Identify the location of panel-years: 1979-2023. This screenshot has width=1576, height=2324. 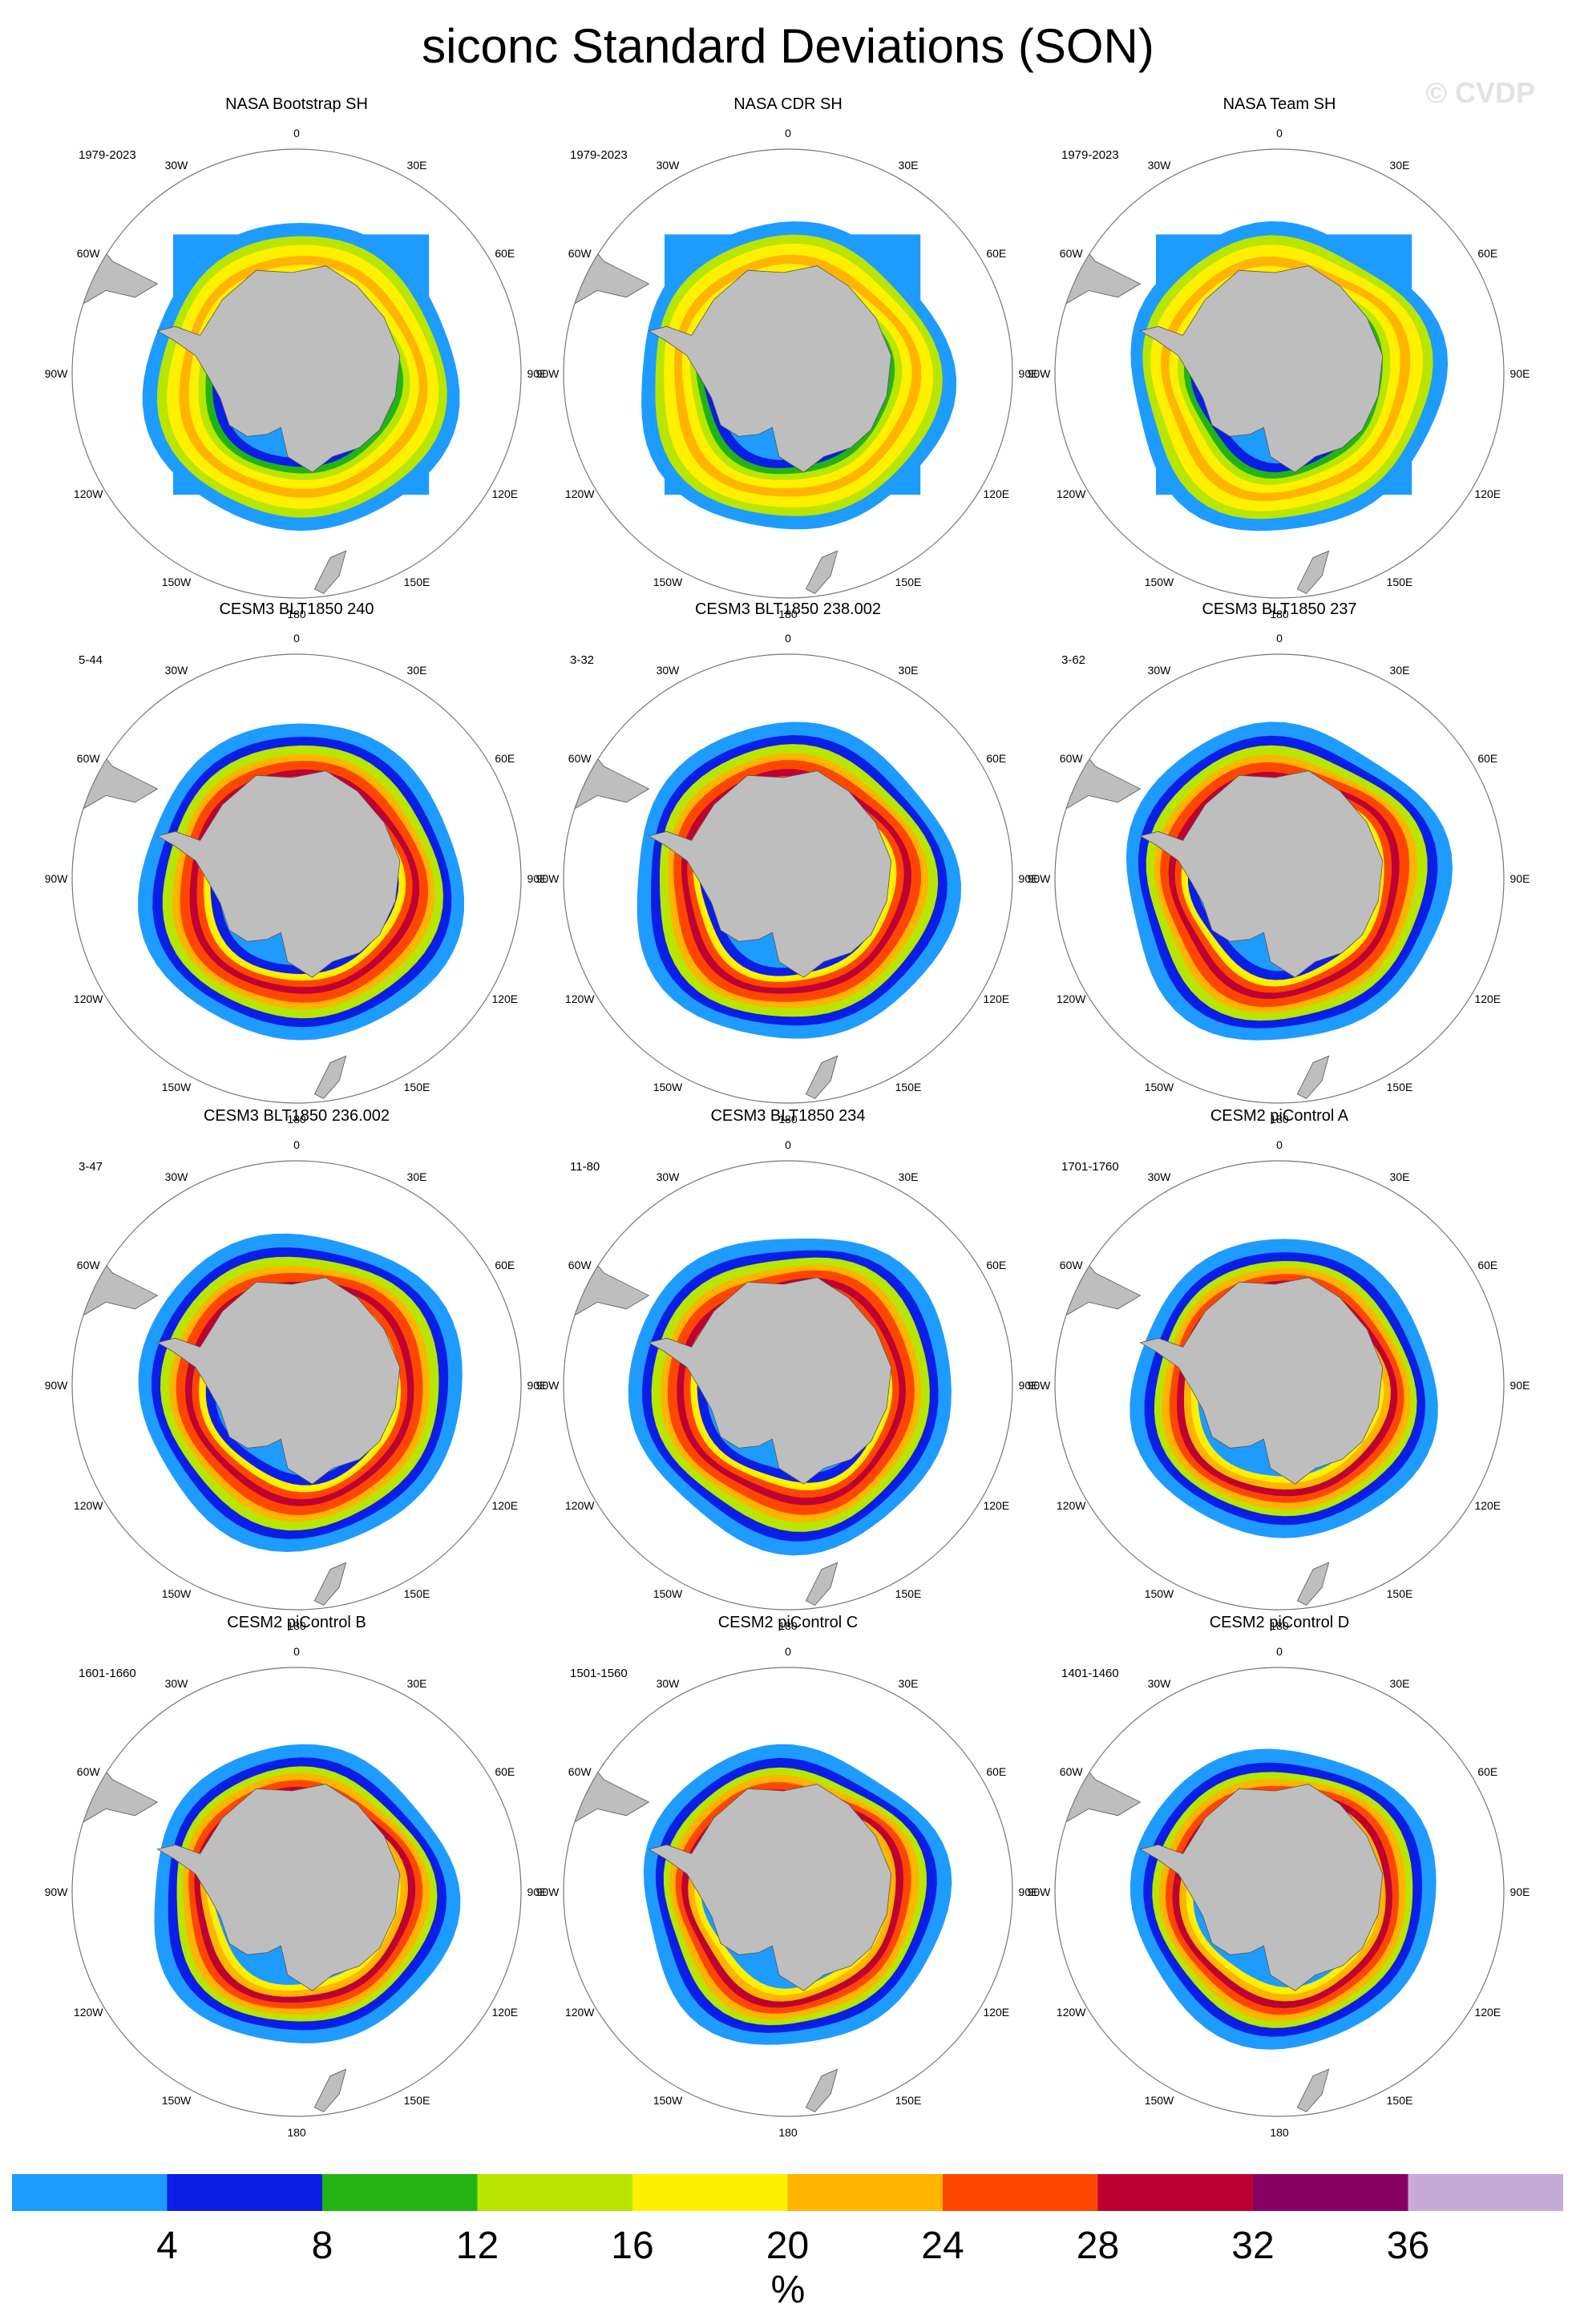
(599, 155).